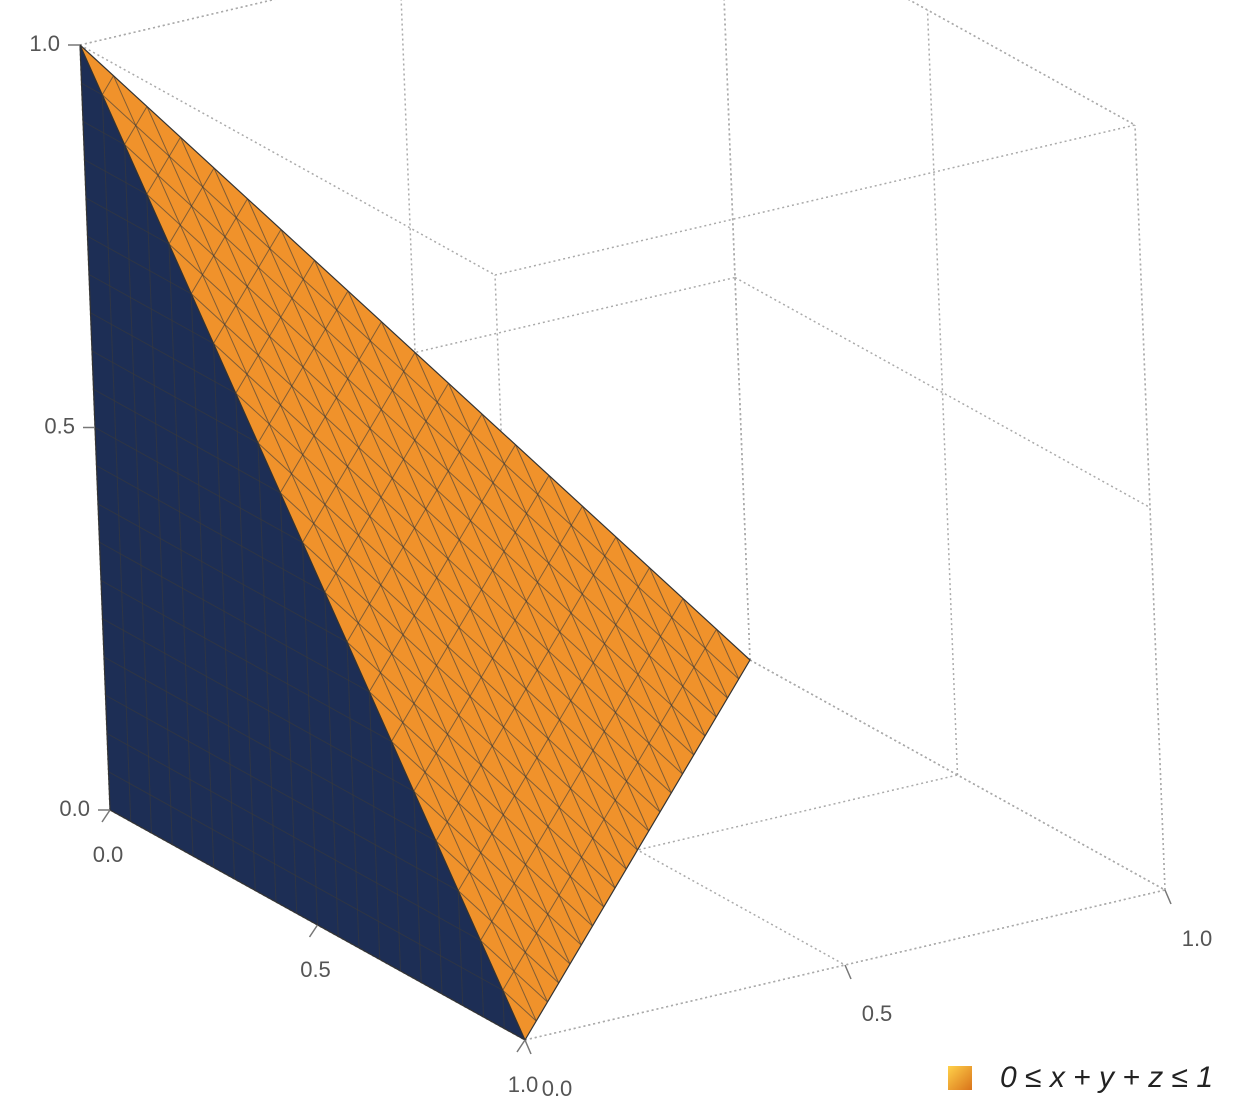 This screenshot has width=1256, height=1112. What do you see at coordinates (960, 1078) in the screenshot?
I see `legend-swatch` at bounding box center [960, 1078].